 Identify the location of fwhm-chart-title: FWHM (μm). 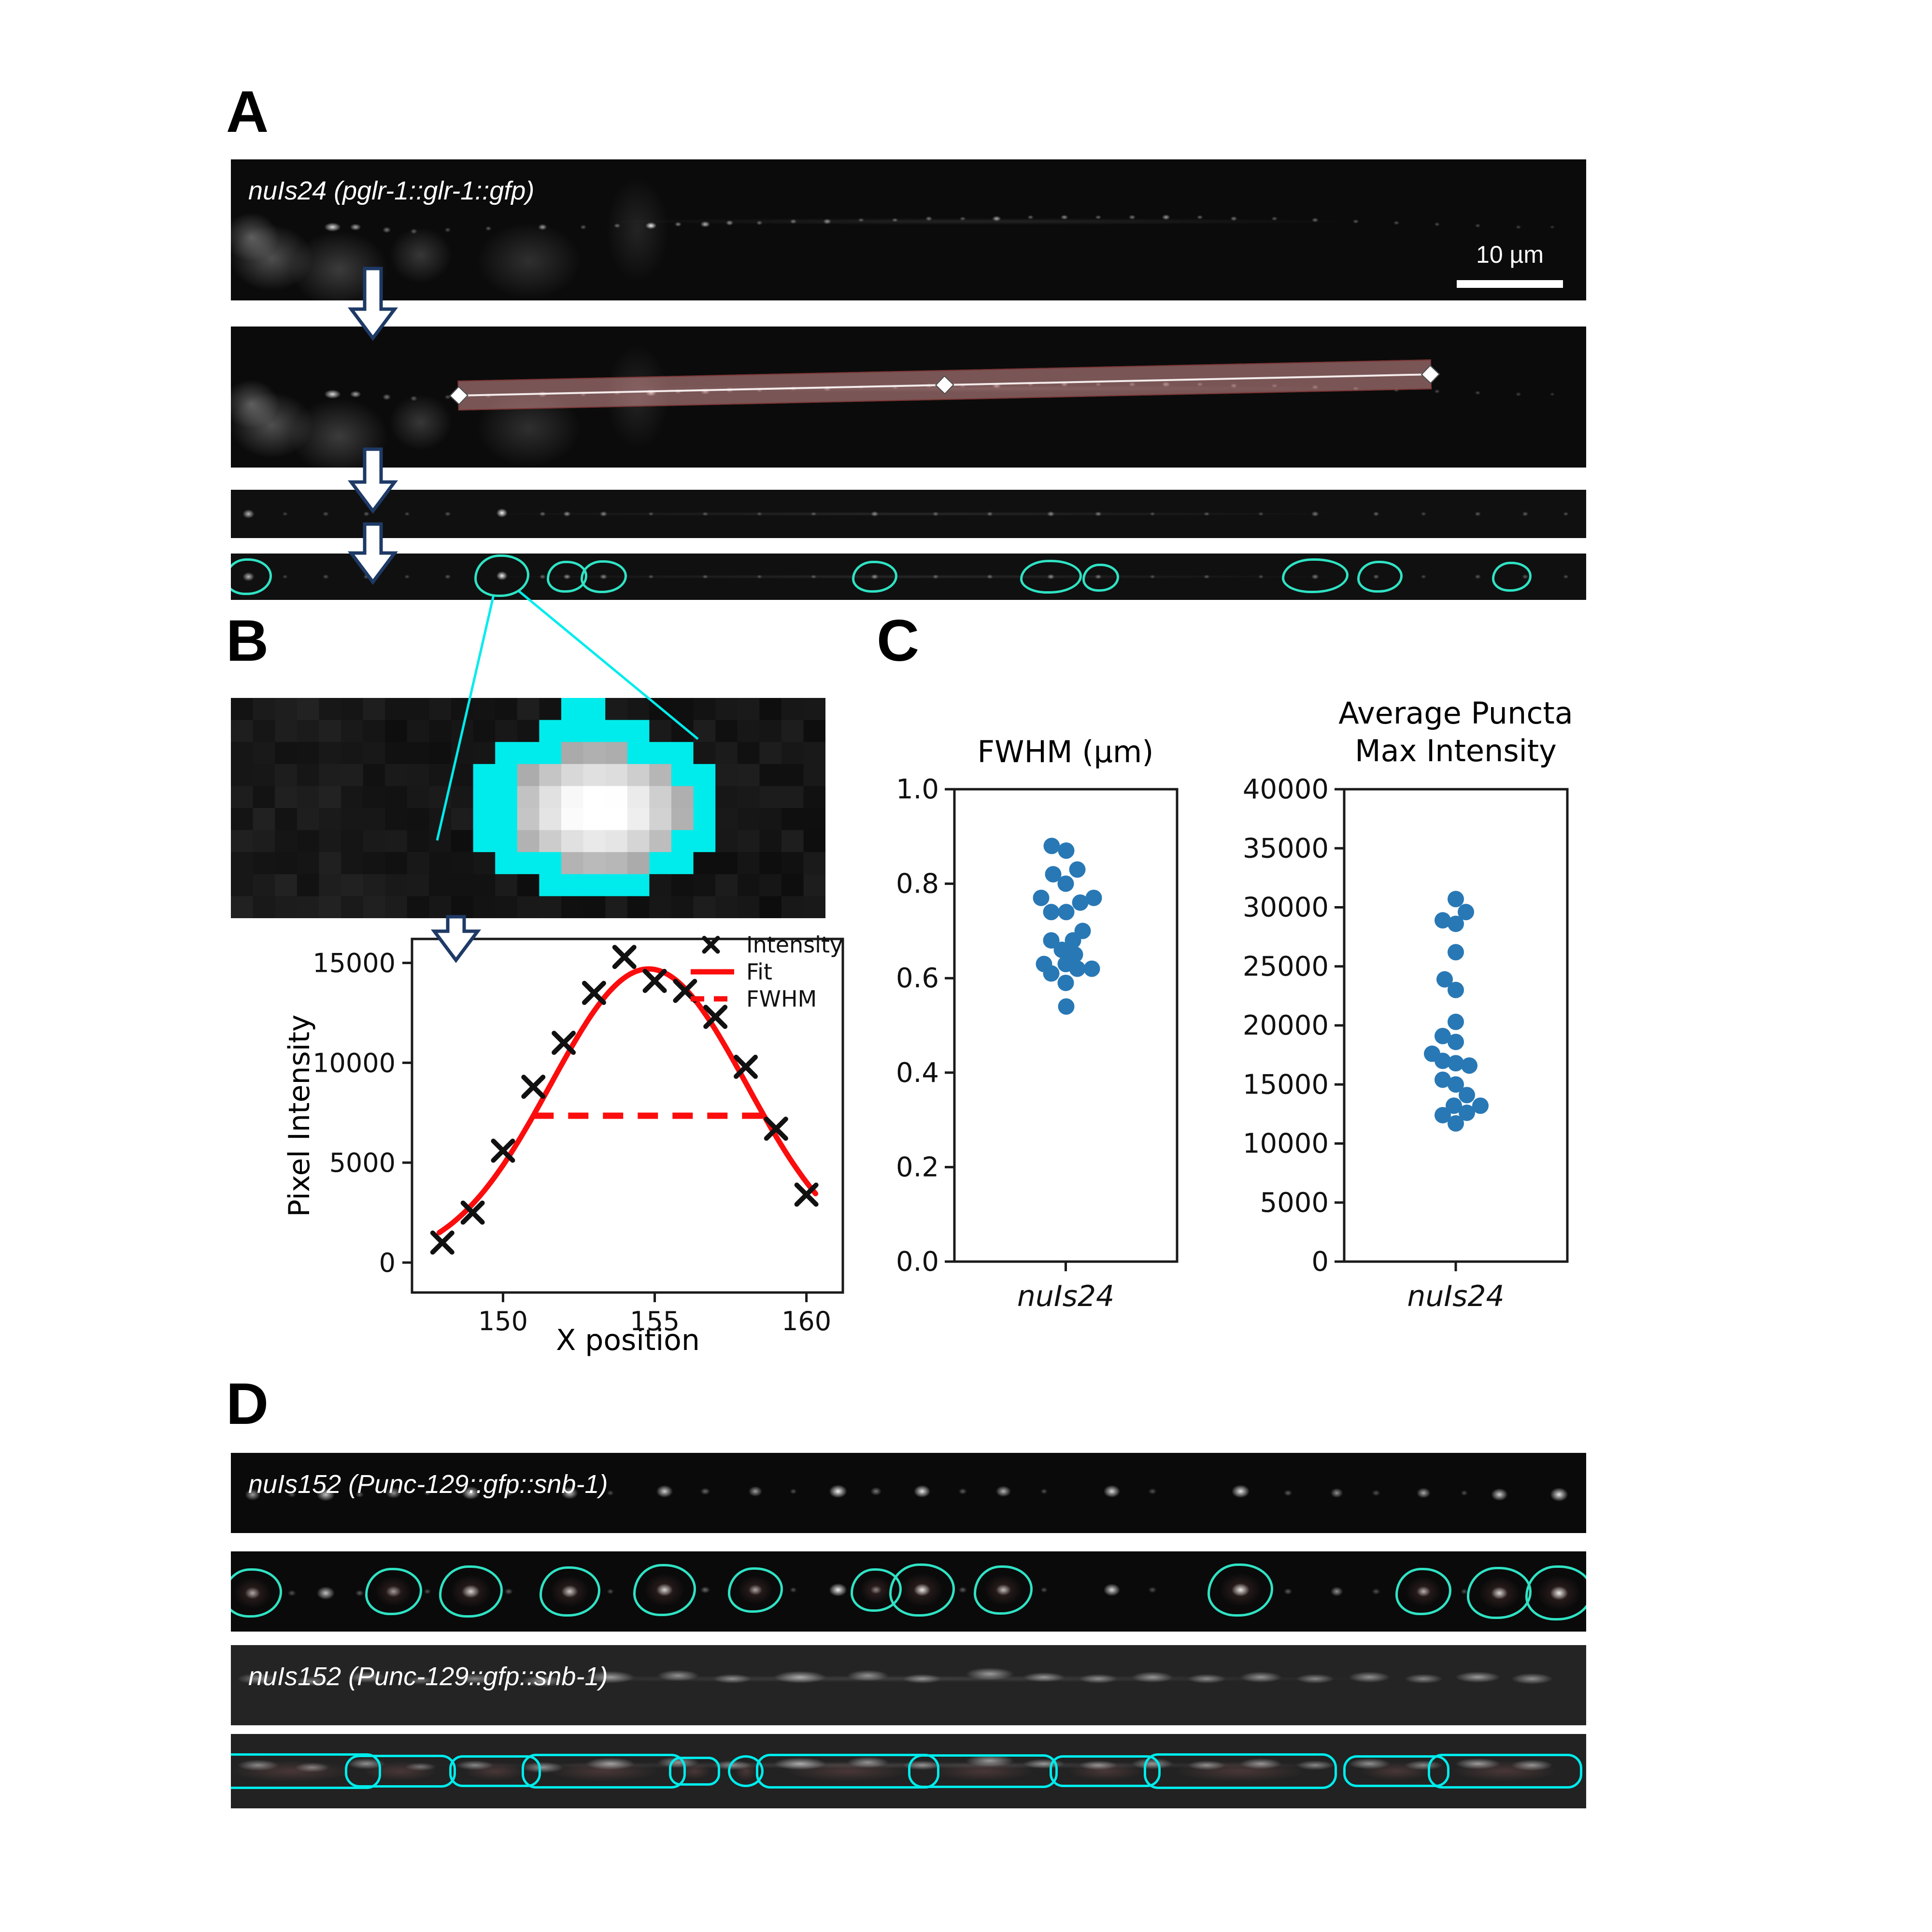
(1065, 751).